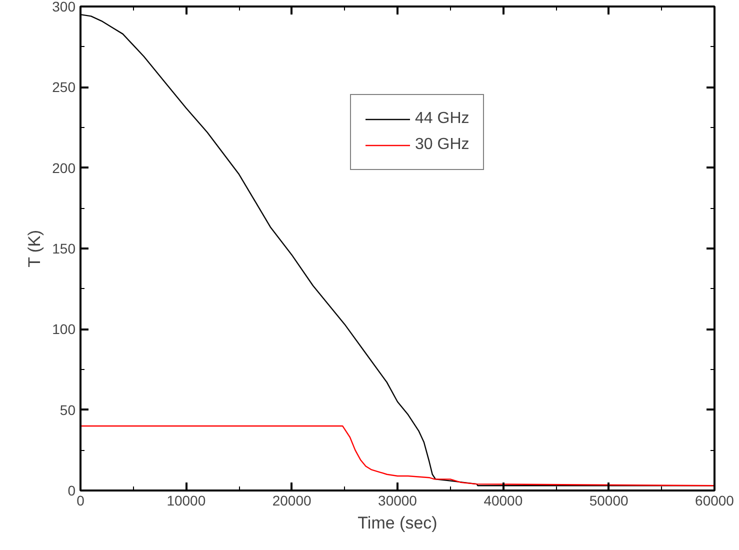 This screenshot has height=550, width=739. I want to click on legend-label: 30 GHz, so click(442, 145).